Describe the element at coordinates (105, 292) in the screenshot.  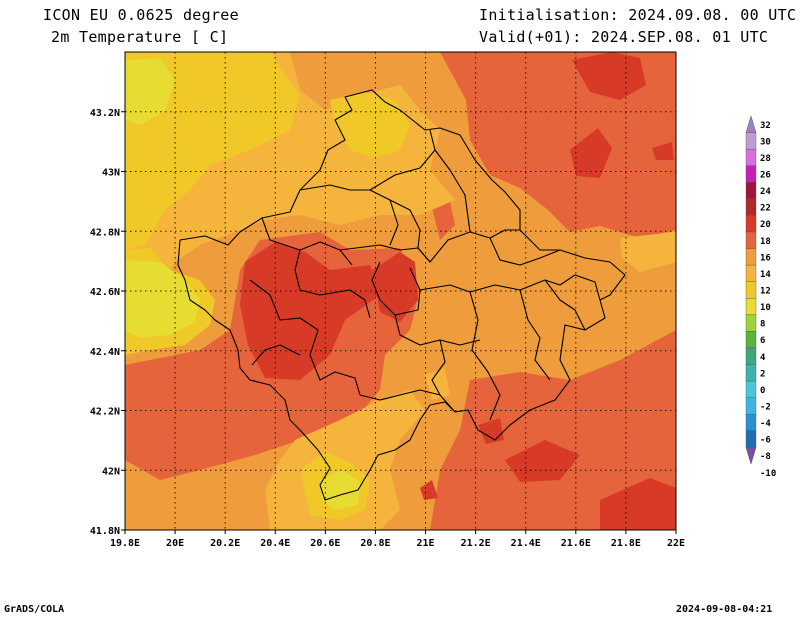
I see `lat-tick-label: 42.6N` at that location.